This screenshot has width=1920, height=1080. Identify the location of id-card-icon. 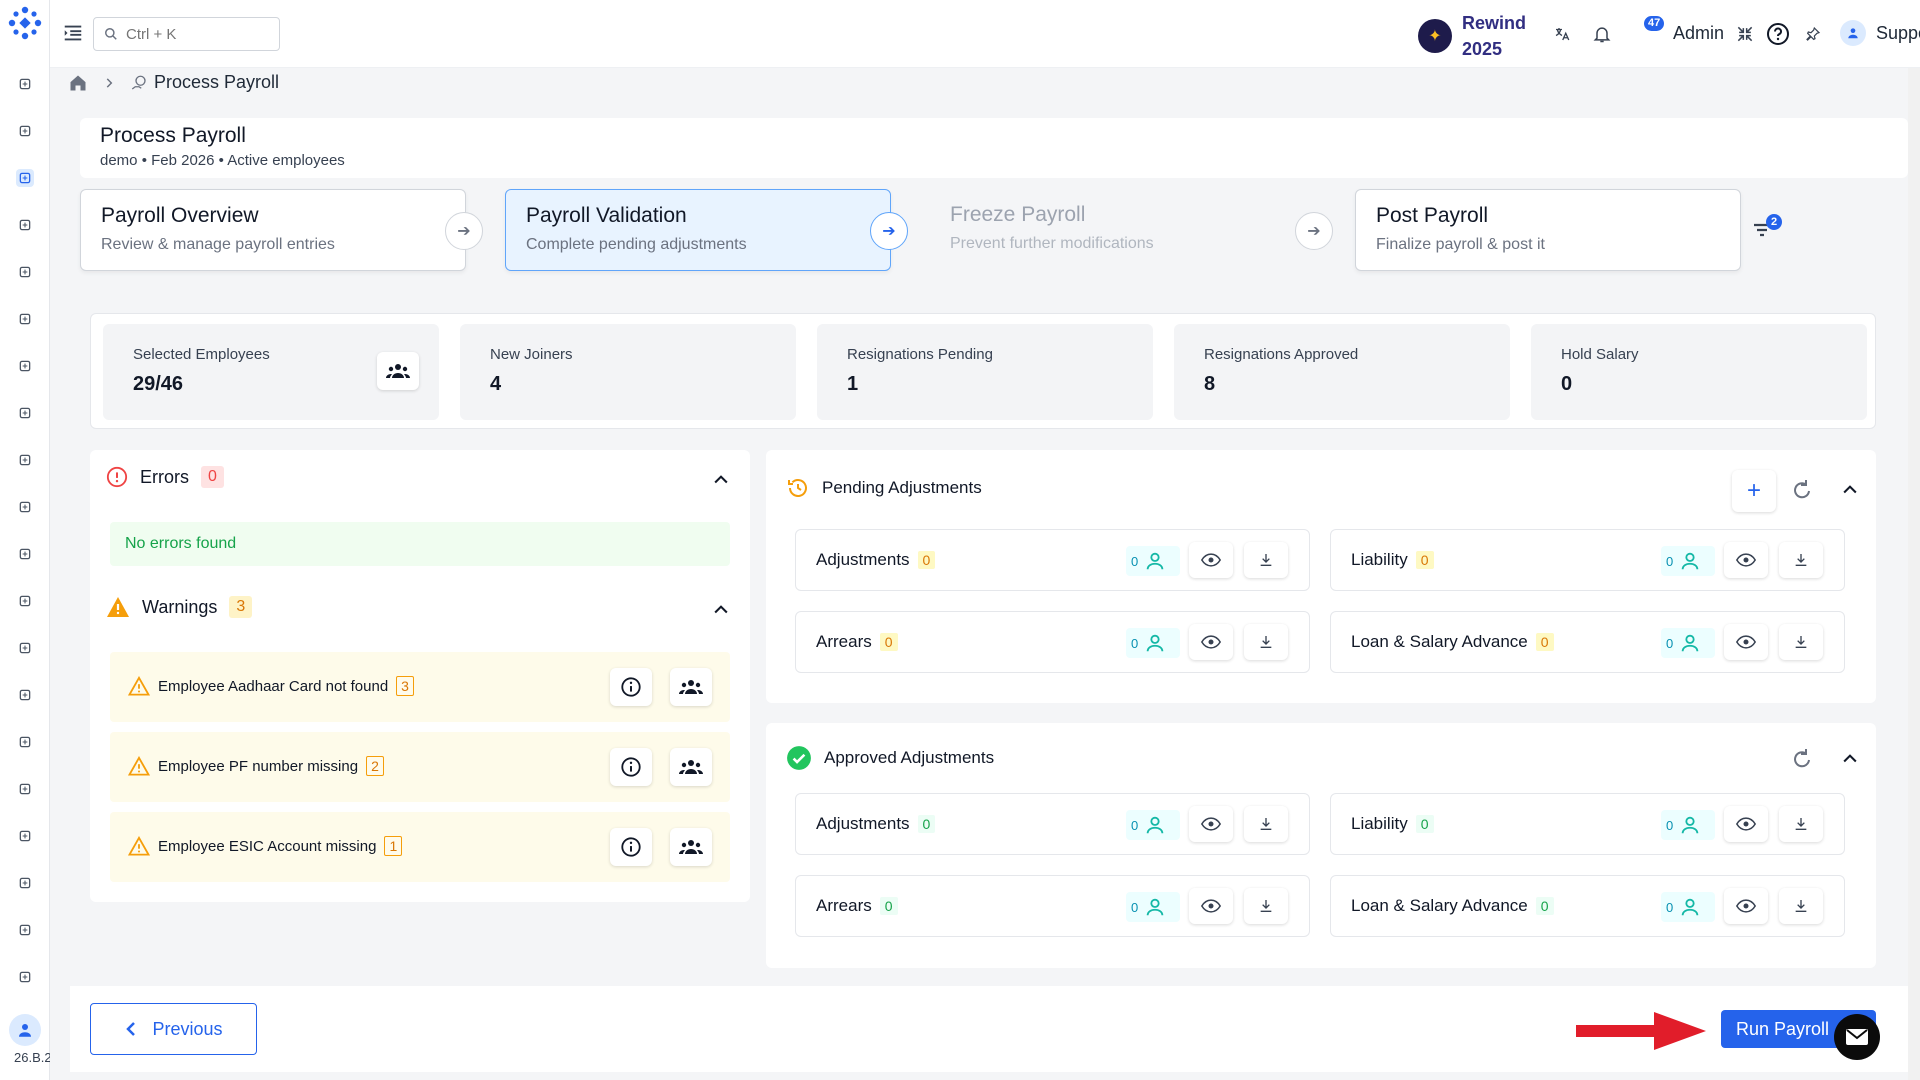
(25, 930).